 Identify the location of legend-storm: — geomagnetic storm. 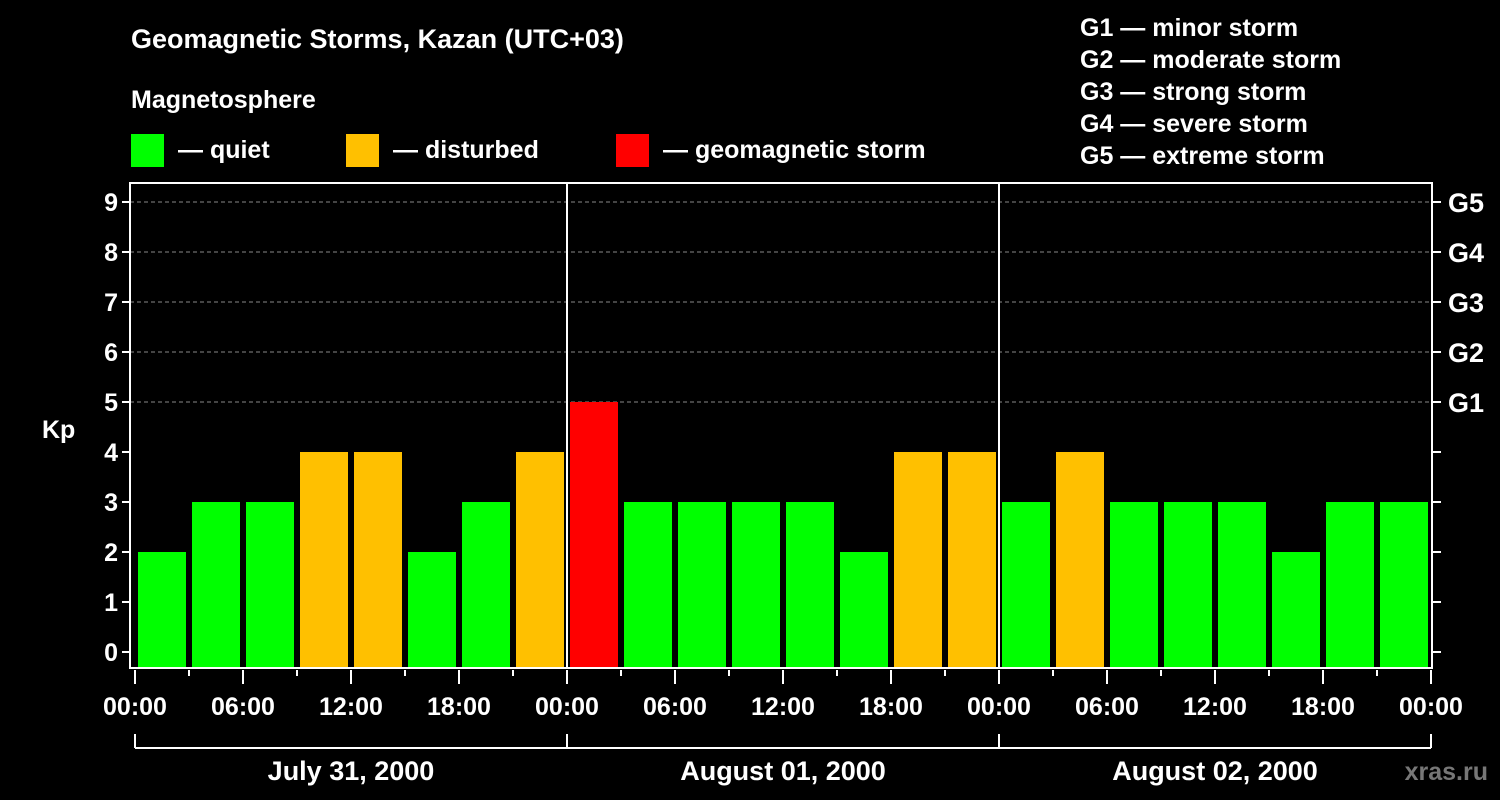
(771, 150).